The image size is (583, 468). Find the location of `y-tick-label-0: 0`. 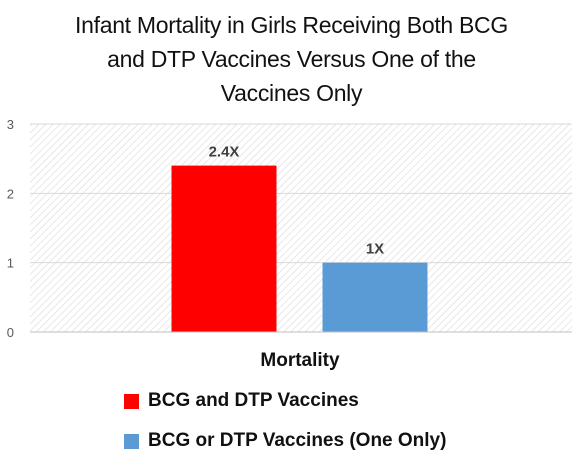

y-tick-label-0: 0 is located at coordinates (10, 332).